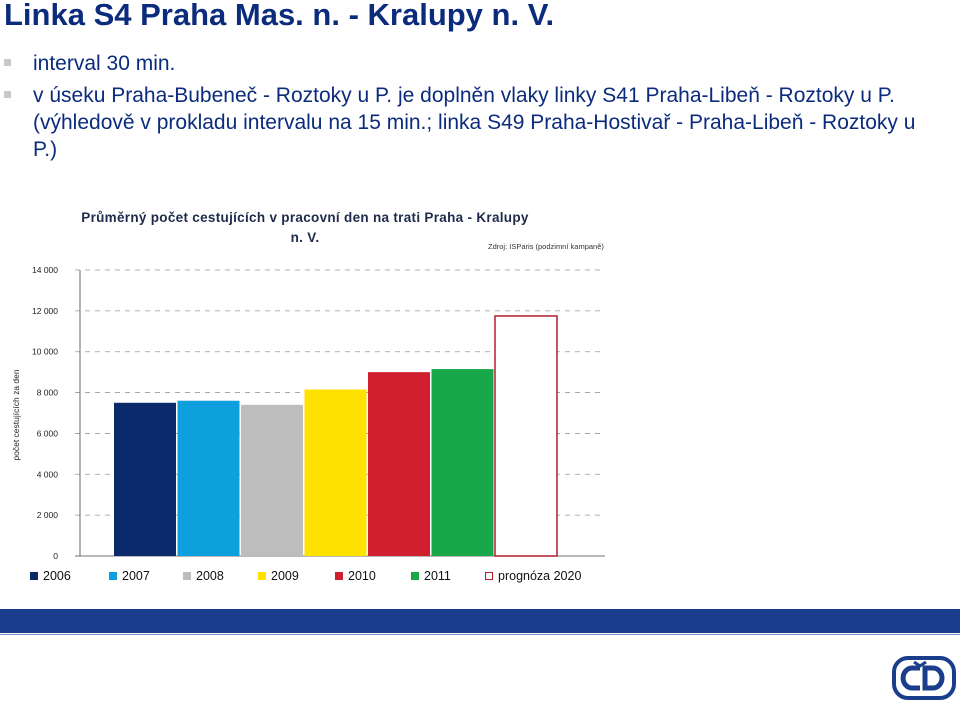 Image resolution: width=960 pixels, height=705 pixels. Describe the element at coordinates (45, 270) in the screenshot. I see `y-tick-label: 14 000` at that location.